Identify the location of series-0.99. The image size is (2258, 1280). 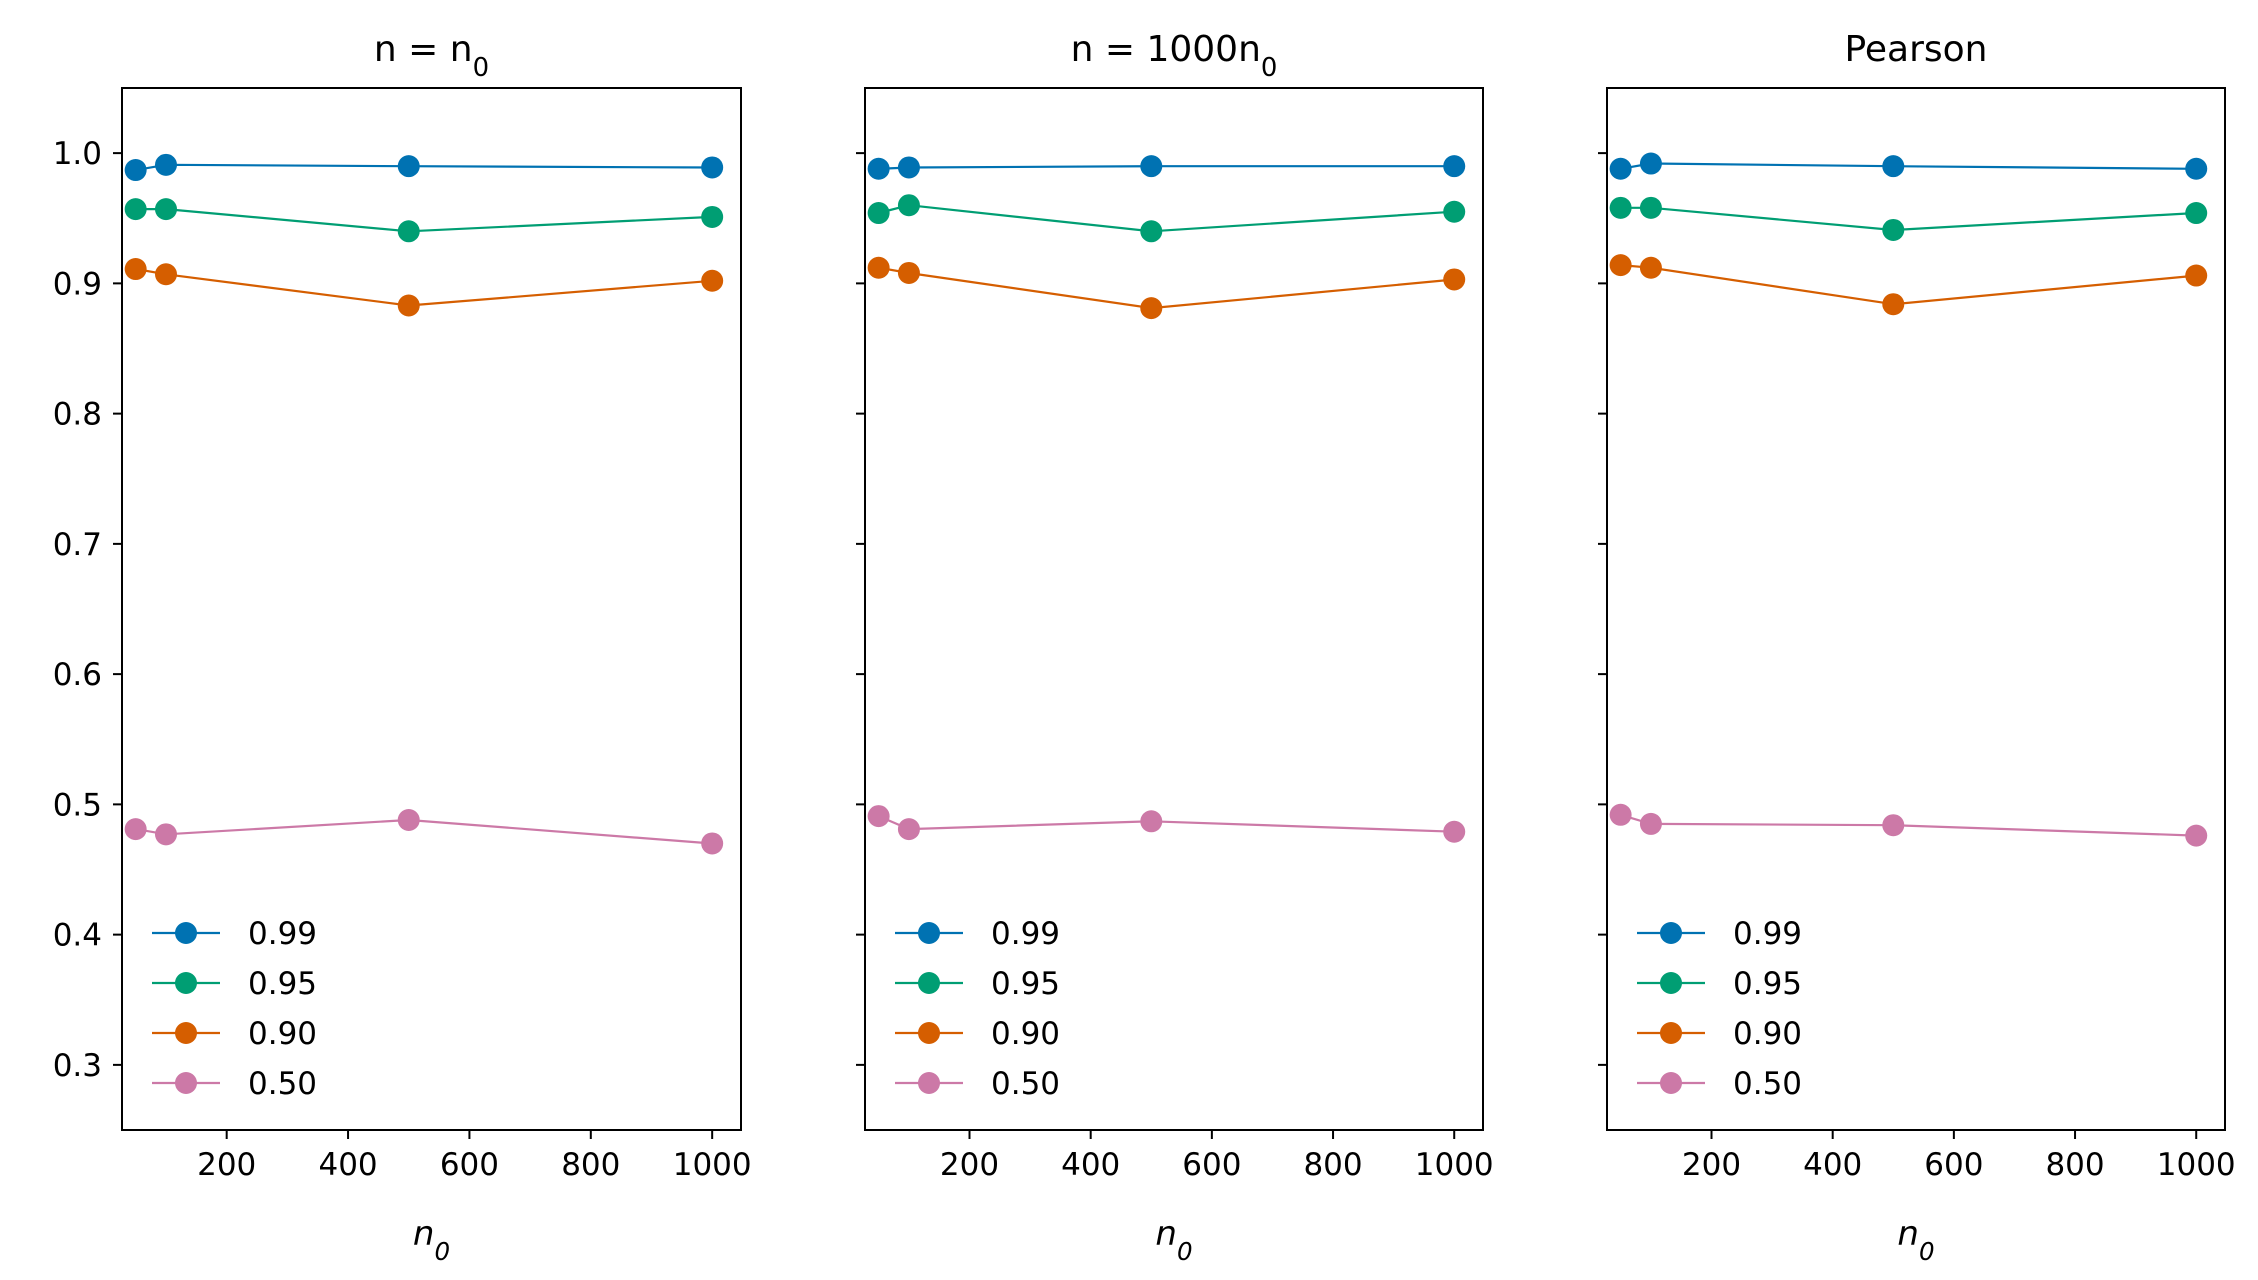
(1908, 166).